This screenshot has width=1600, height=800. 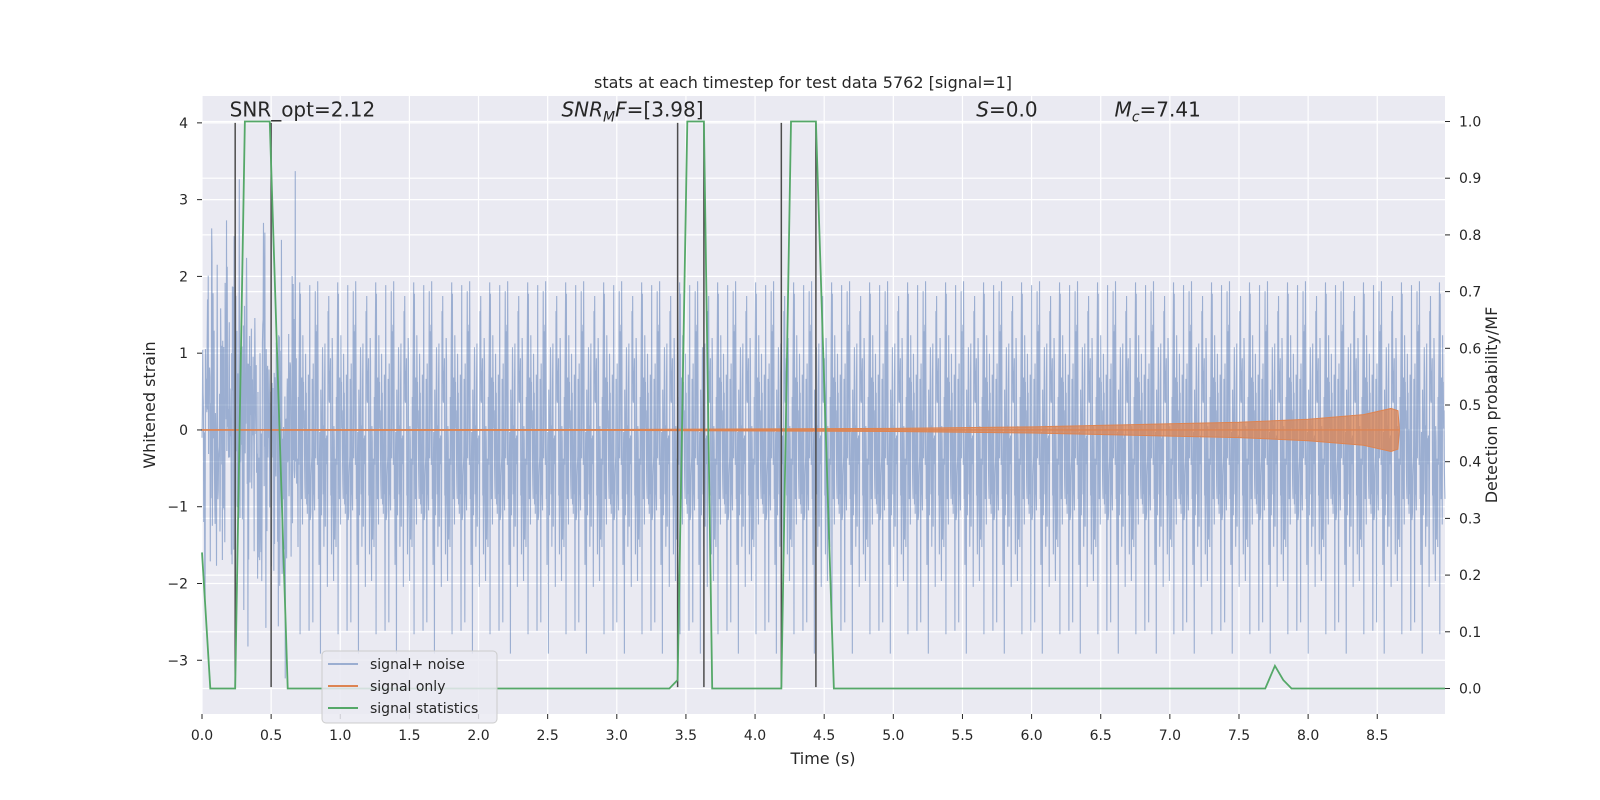 I want to click on legend-label-0: signal+ noise, so click(x=417, y=665).